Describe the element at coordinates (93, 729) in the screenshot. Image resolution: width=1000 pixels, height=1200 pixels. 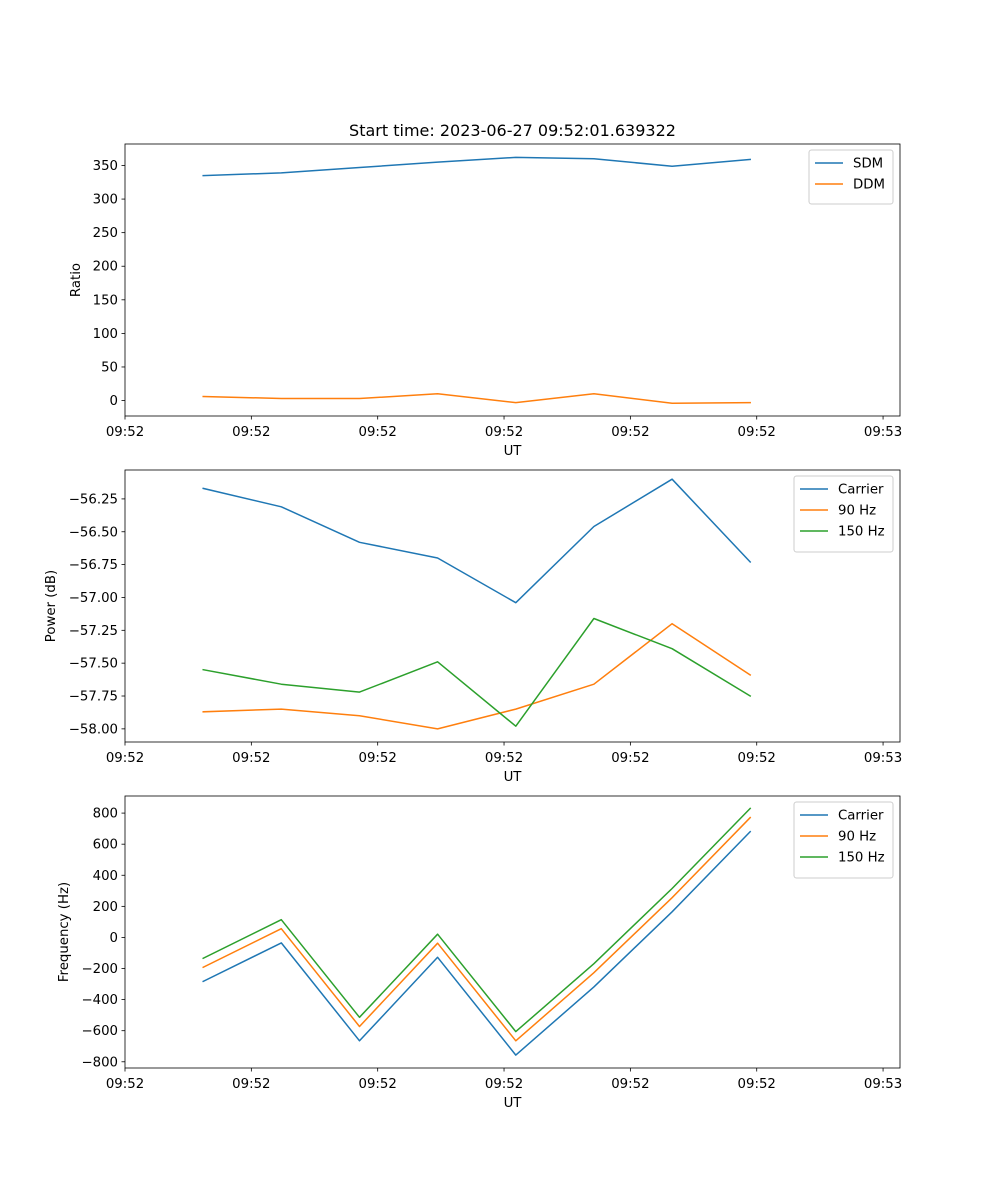
I see `y-tick-label: −58.00` at that location.